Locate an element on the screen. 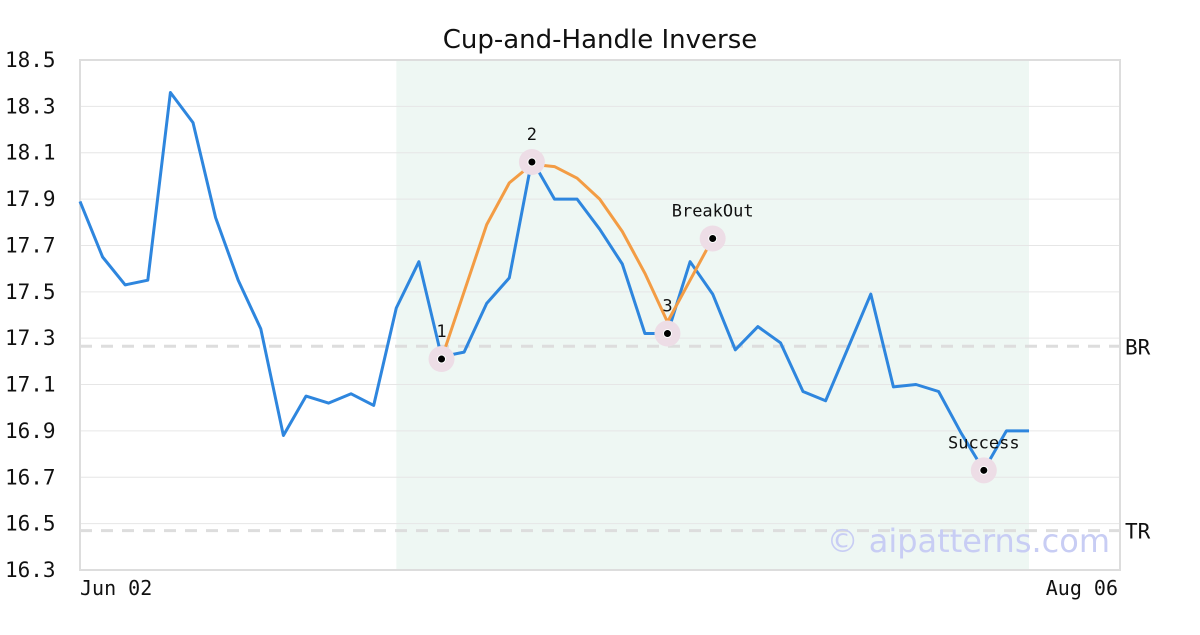  y-tick-label: 18.5 is located at coordinates (30, 60).